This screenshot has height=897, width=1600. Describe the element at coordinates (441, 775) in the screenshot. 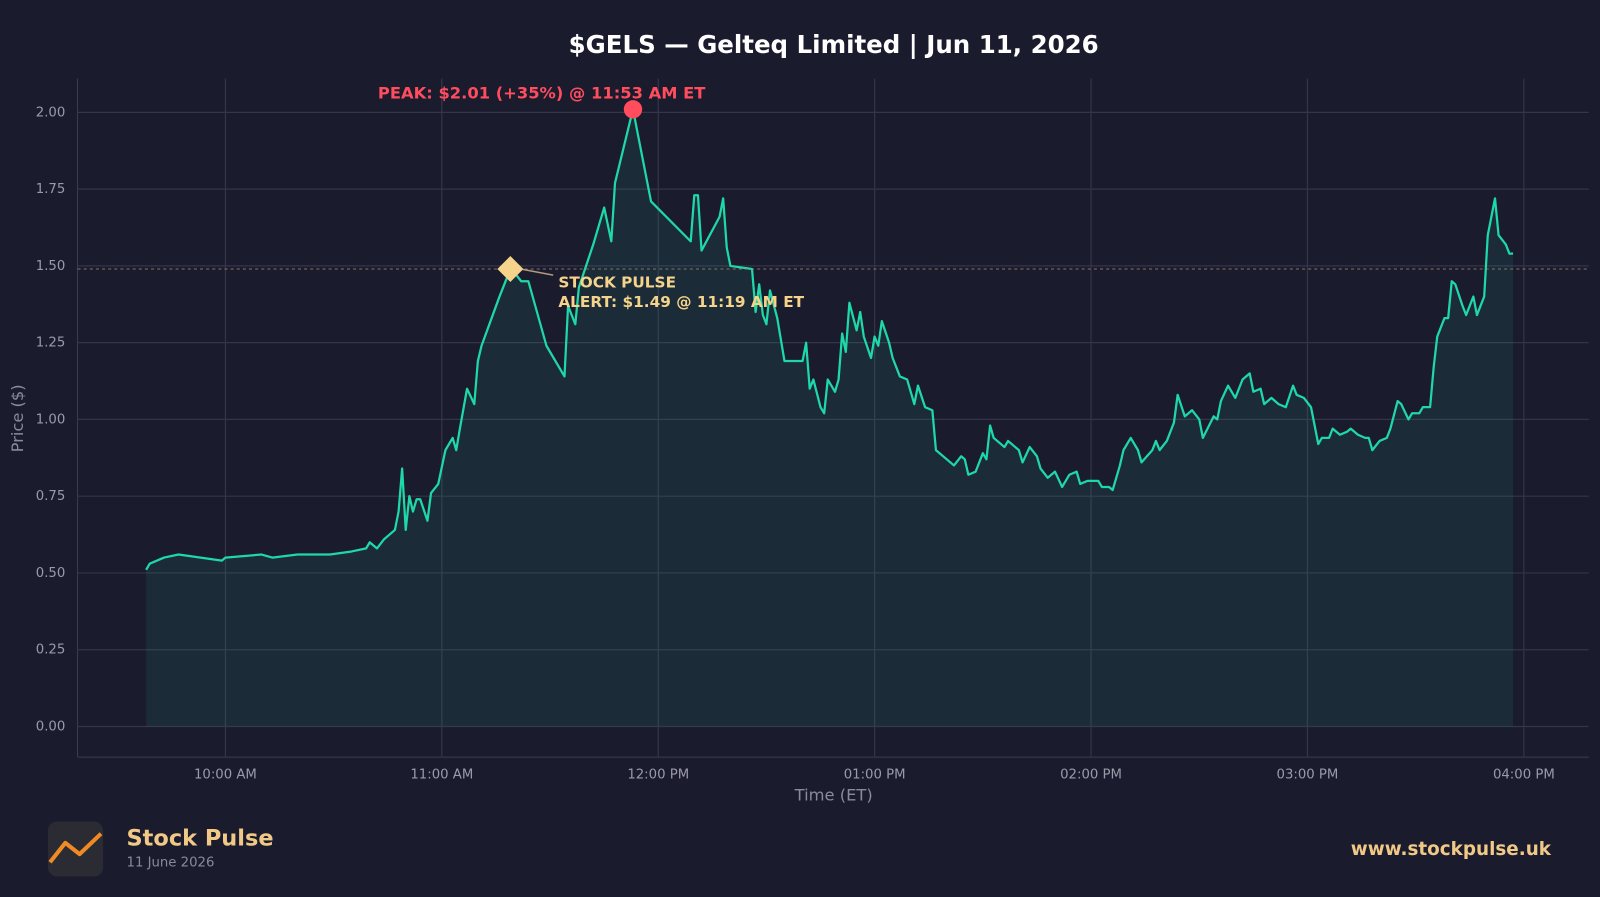

I see `x-tick-label: 11:00 AM` at that location.